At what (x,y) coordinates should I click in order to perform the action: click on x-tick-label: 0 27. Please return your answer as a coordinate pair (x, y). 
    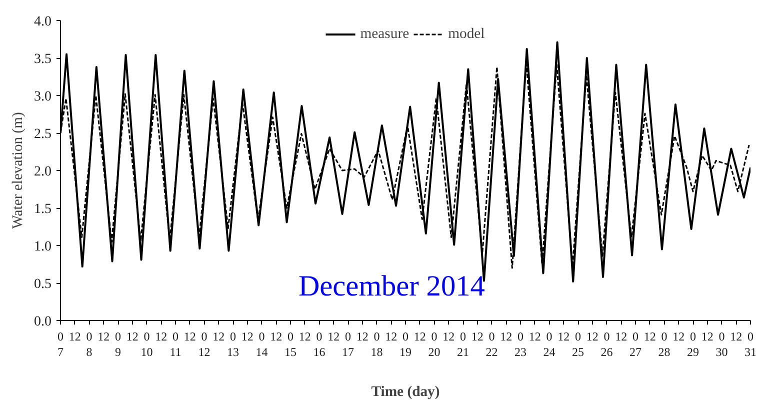
    Looking at the image, I should click on (636, 344).